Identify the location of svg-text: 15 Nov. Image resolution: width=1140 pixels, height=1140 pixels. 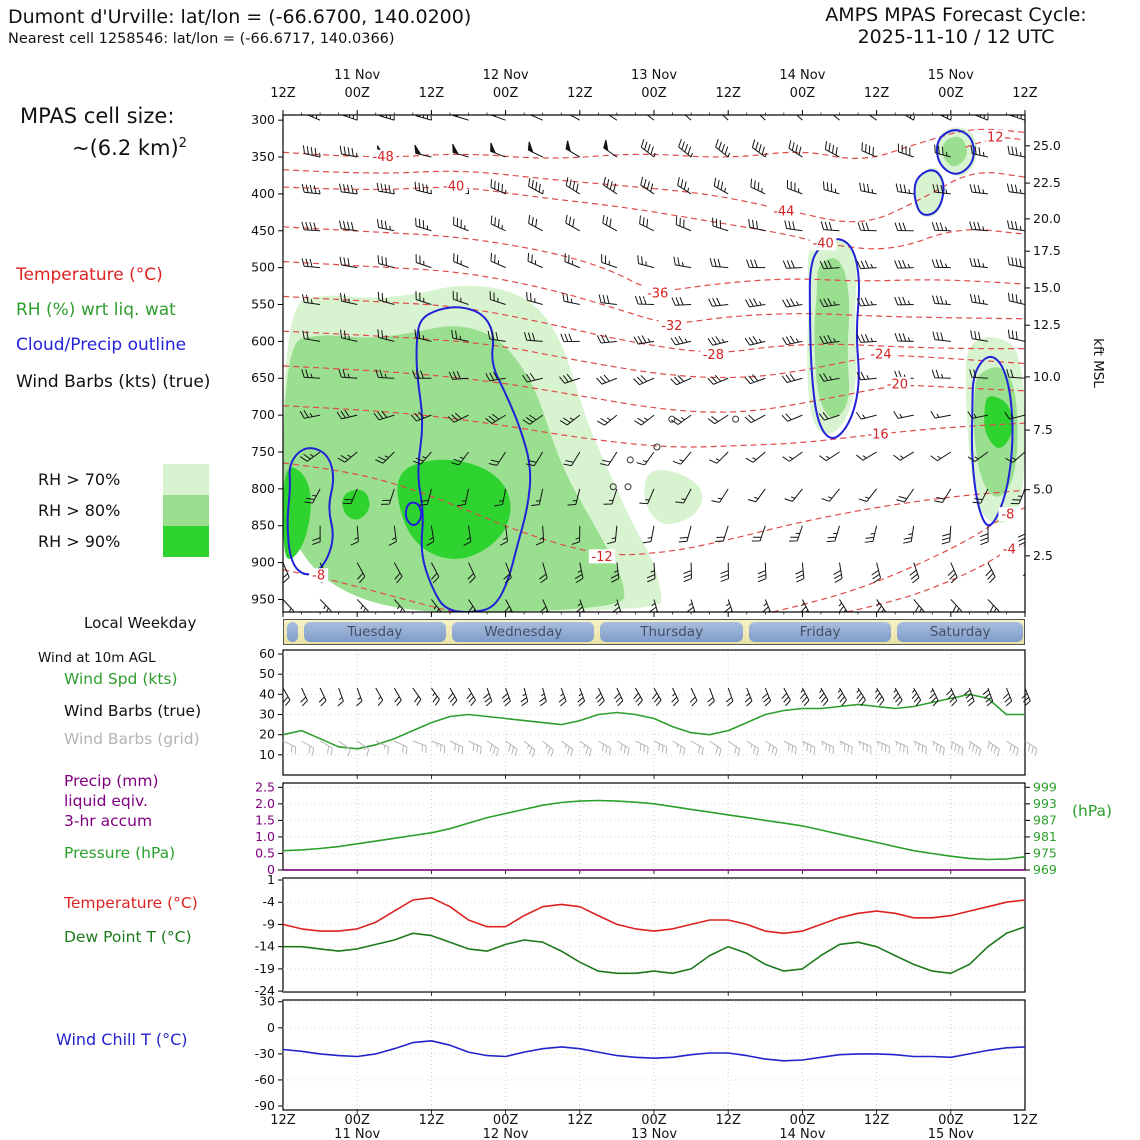
(951, 75).